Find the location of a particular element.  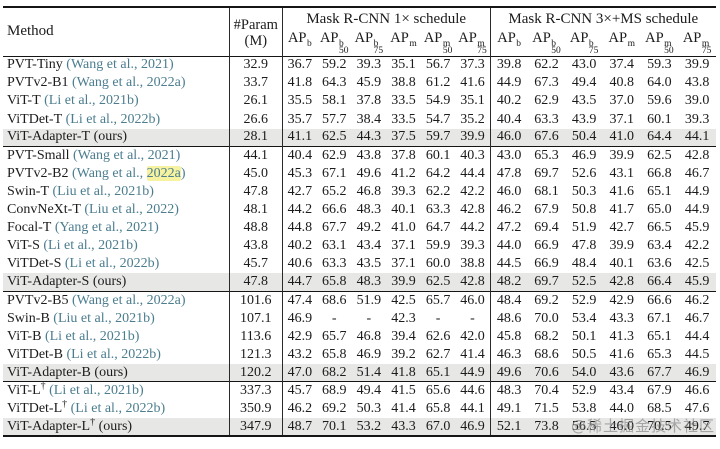

metric-value: 48.6 is located at coordinates (509, 318).